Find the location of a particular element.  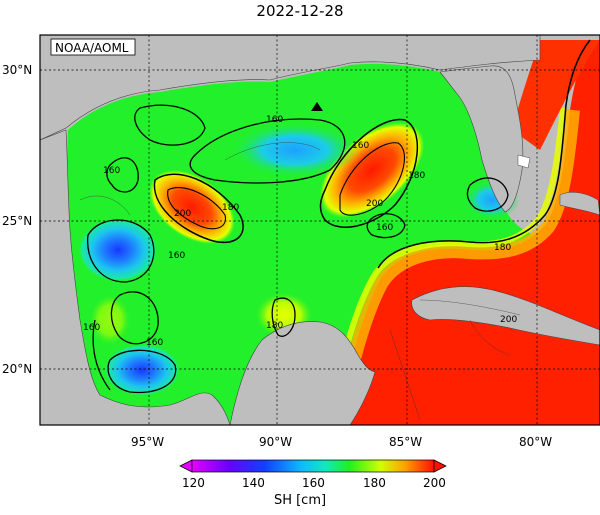

cold-eddy-central is located at coordinates (295, 150).